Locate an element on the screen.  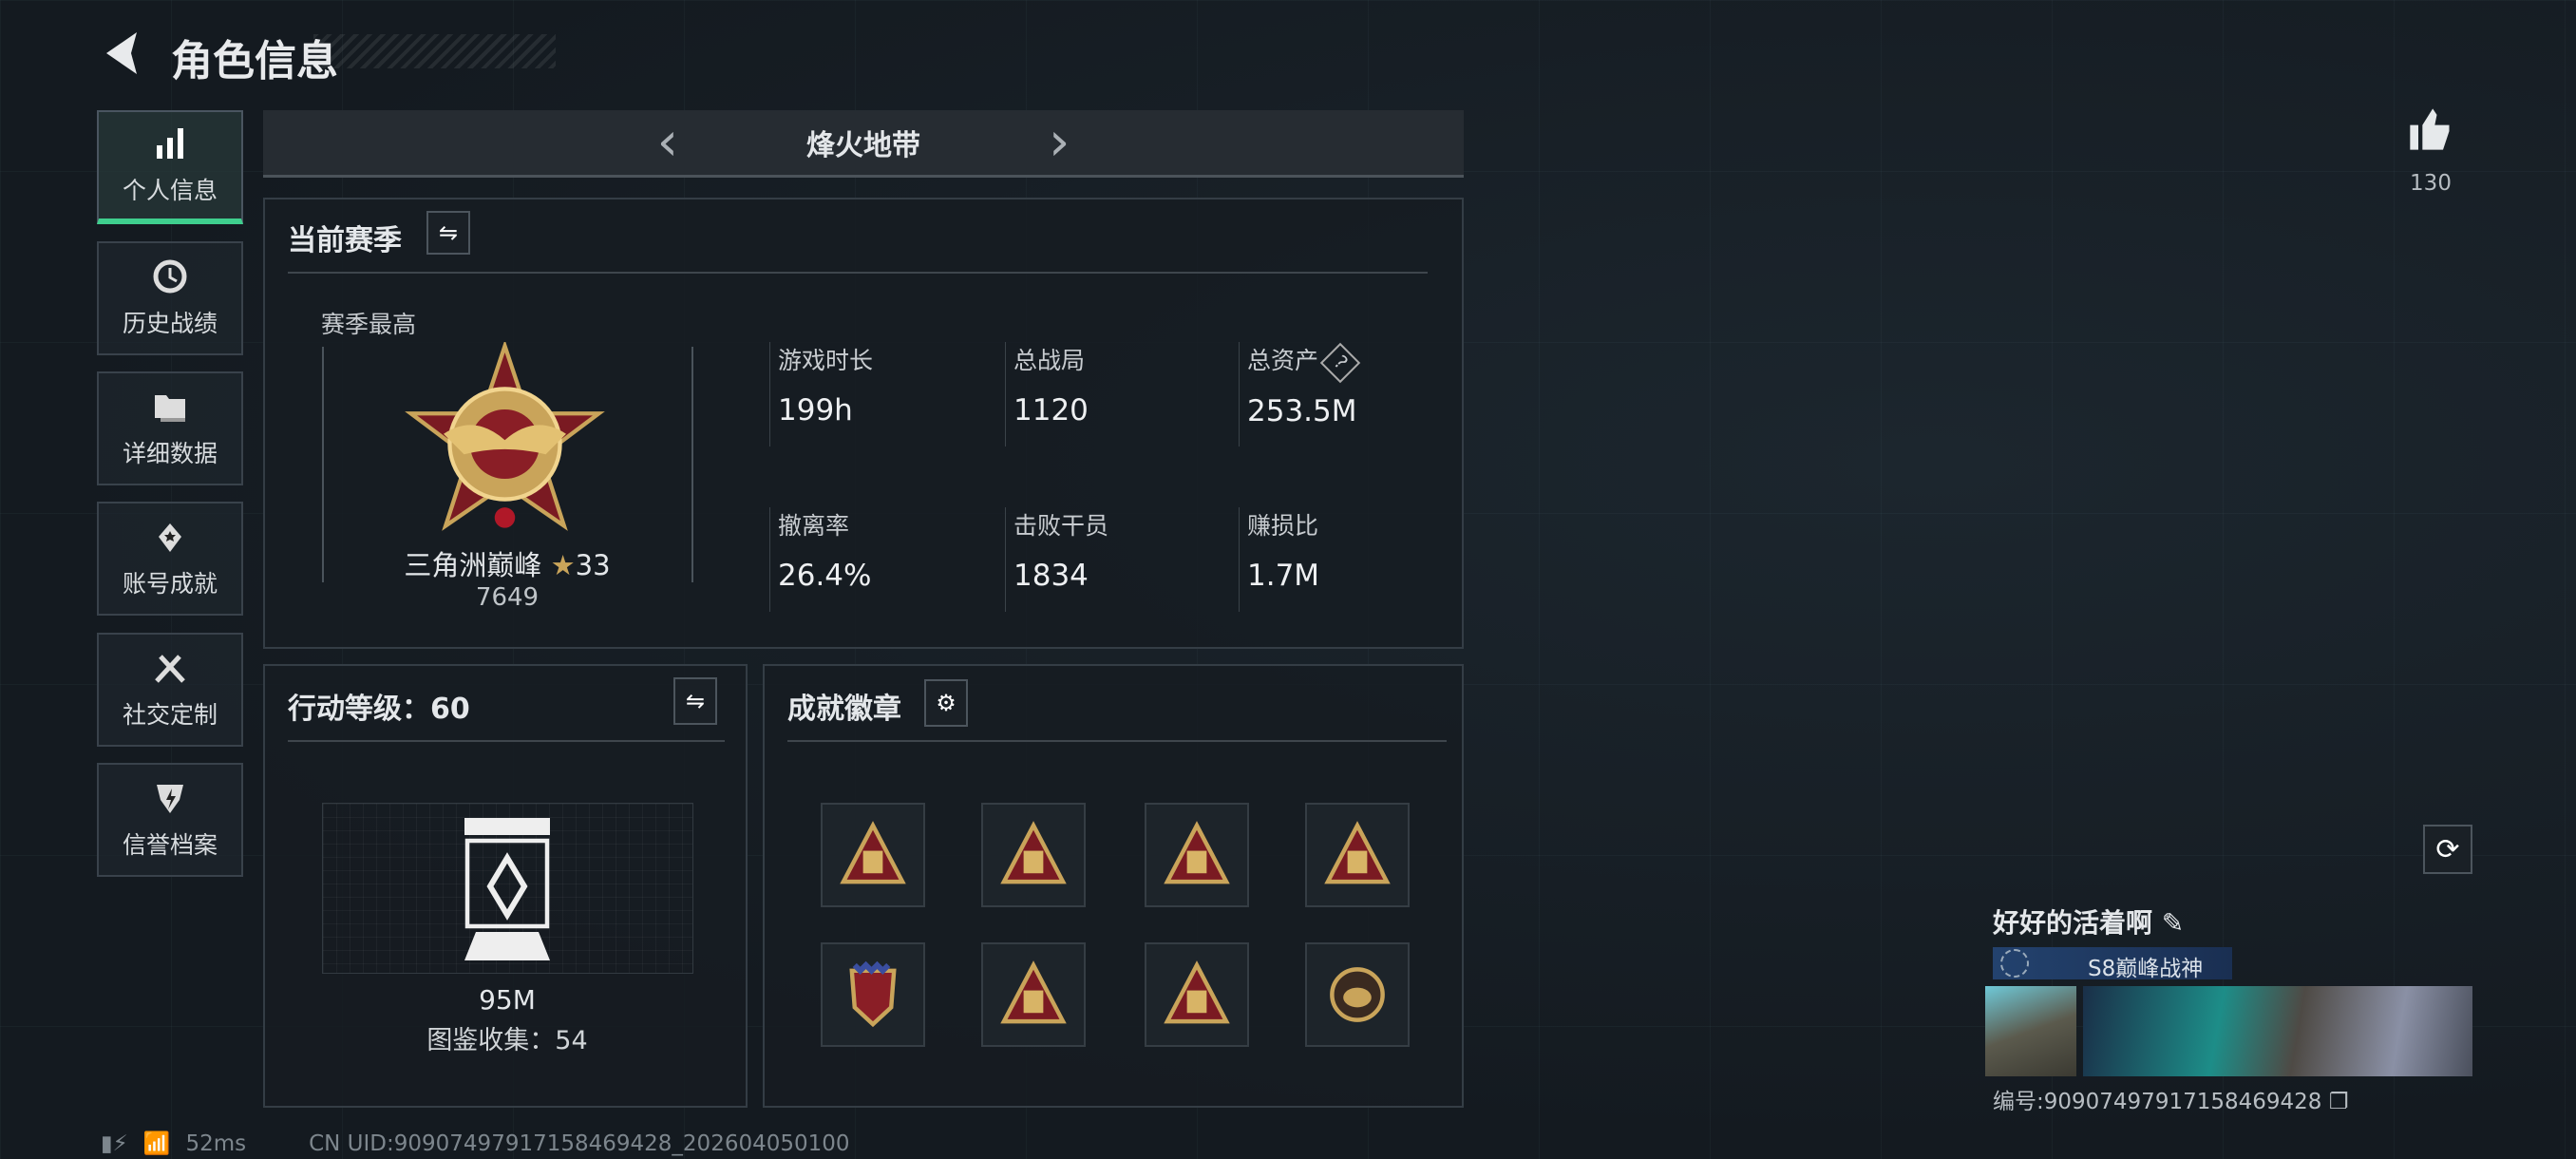
swap-level-button: ⇋ is located at coordinates (695, 701).